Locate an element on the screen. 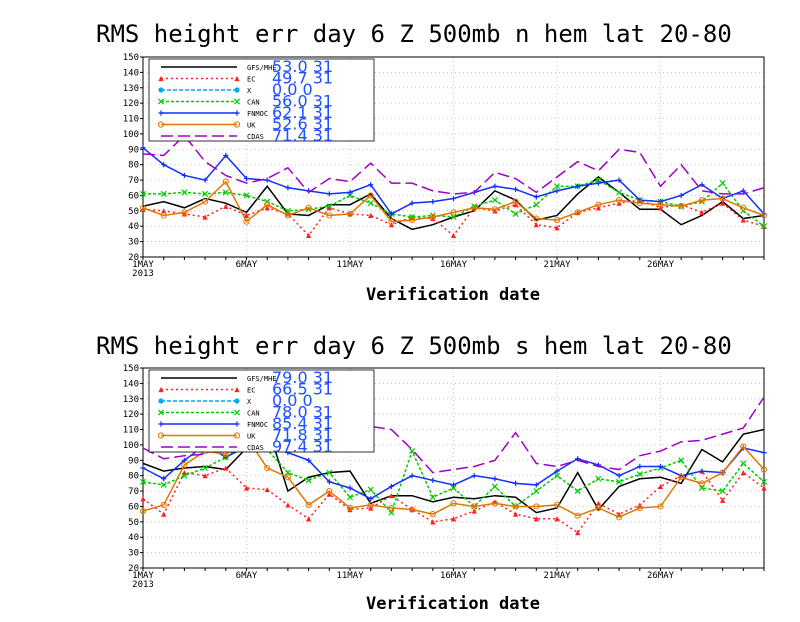  legend-value: 0.0 0 is located at coordinates (292, 89).